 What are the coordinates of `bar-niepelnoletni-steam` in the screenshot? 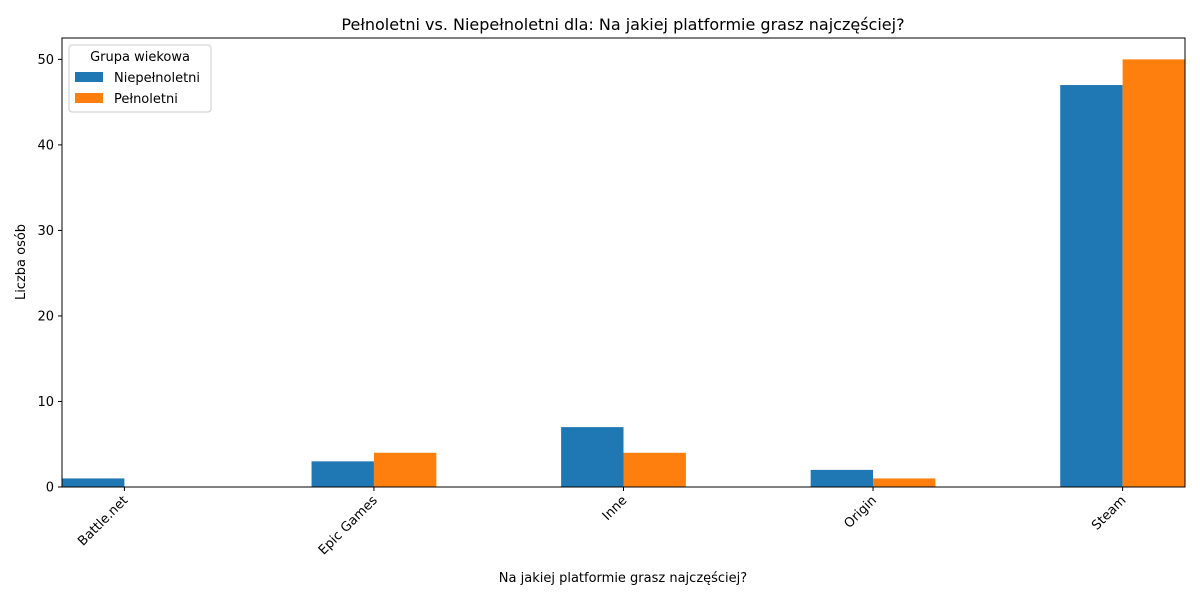 It's located at (1091, 286).